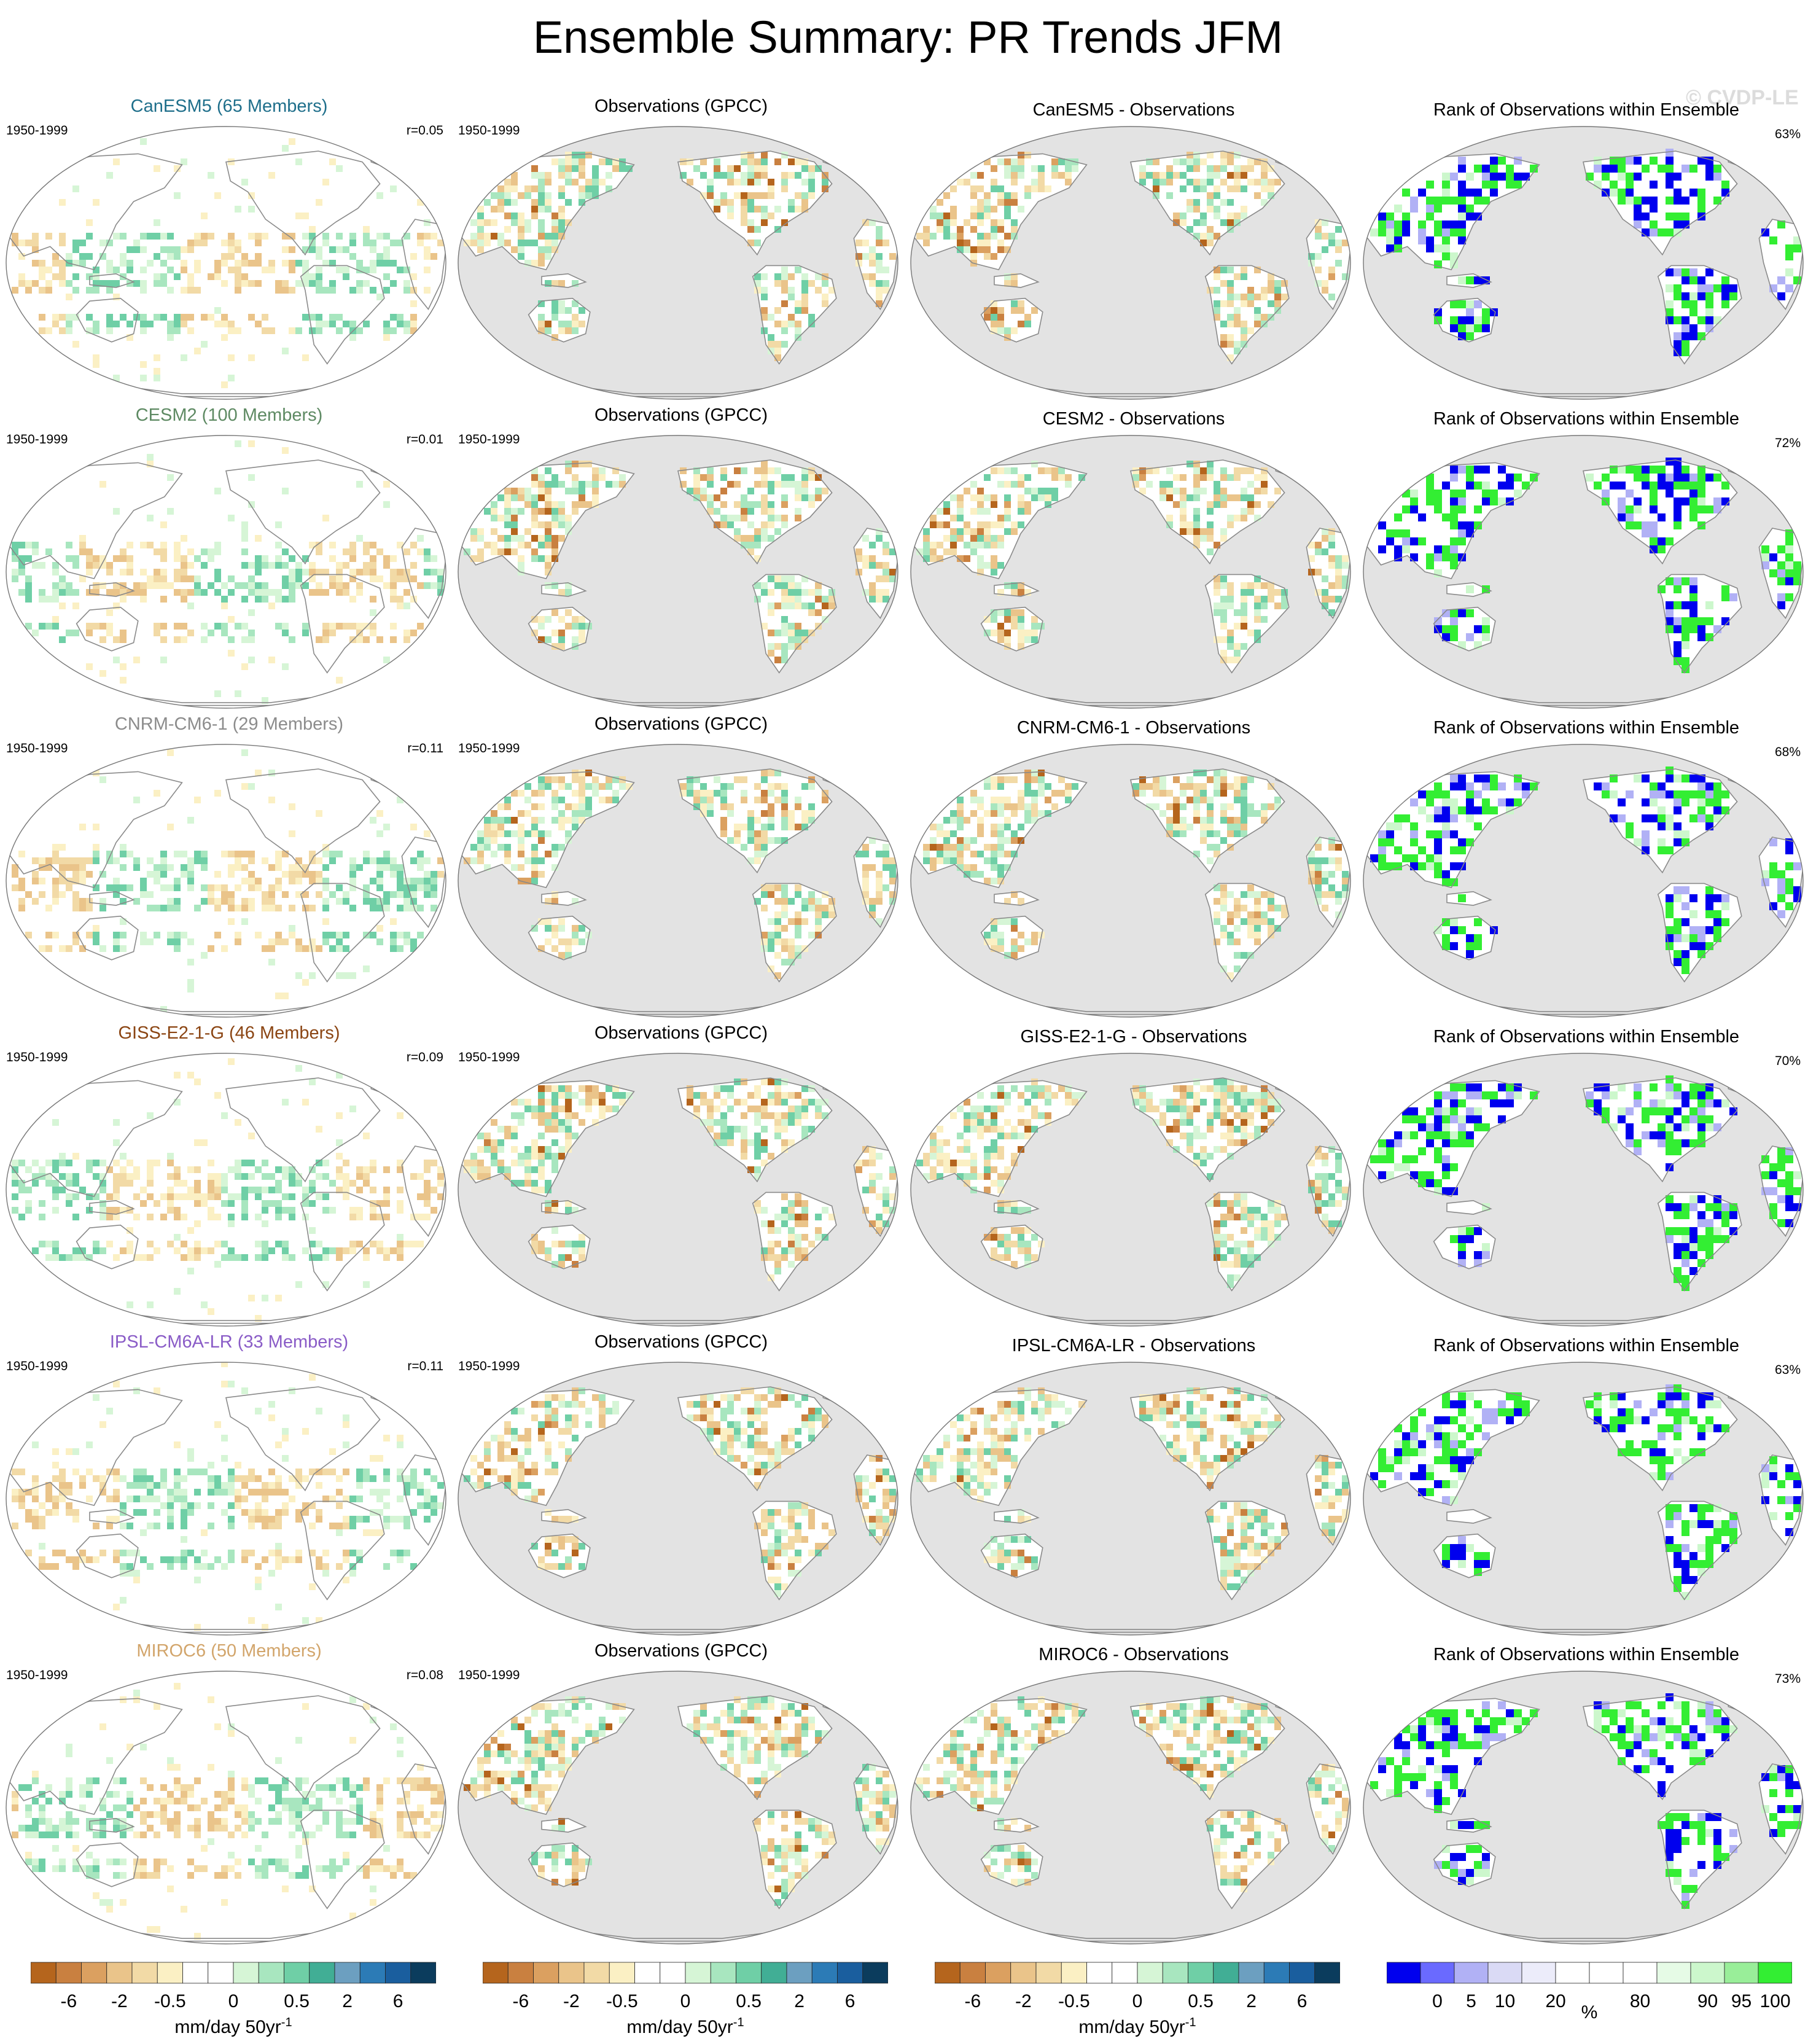  Describe the element at coordinates (342, 624) in the screenshot. I see `coastline-samerica` at that location.